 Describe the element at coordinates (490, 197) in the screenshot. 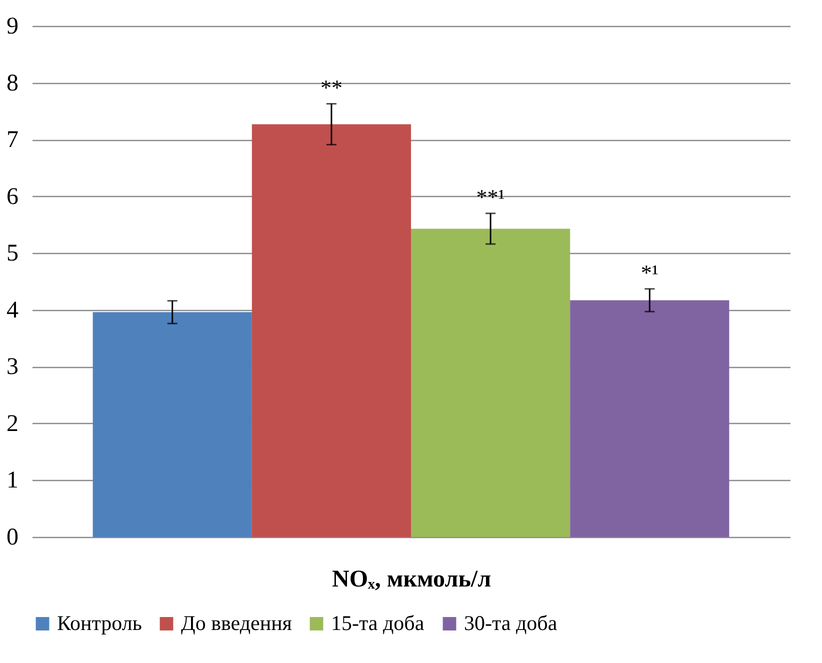

I see `annotation: **¹` at that location.